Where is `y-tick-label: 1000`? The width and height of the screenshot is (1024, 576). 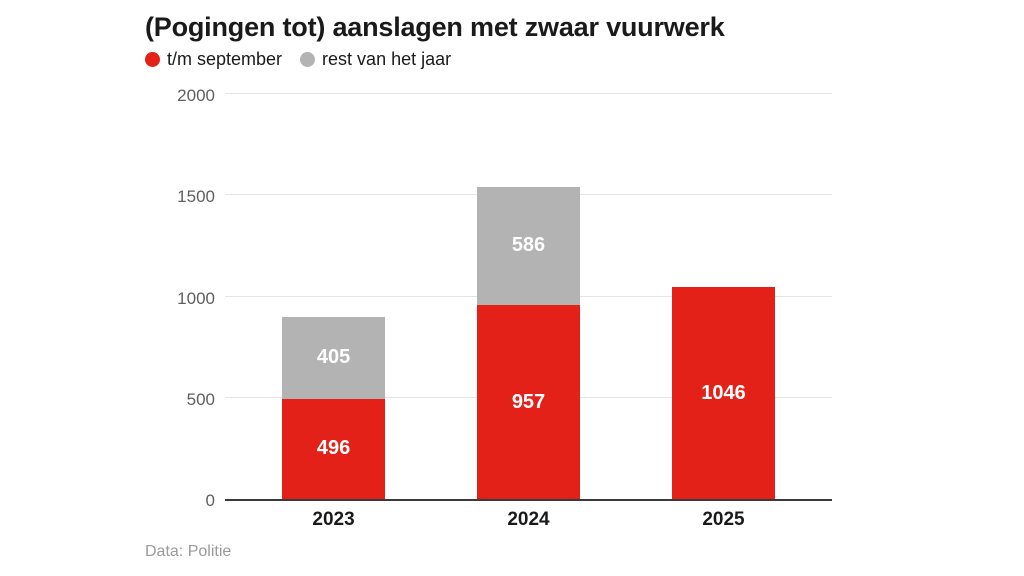
y-tick-label: 1000 is located at coordinates (196, 298).